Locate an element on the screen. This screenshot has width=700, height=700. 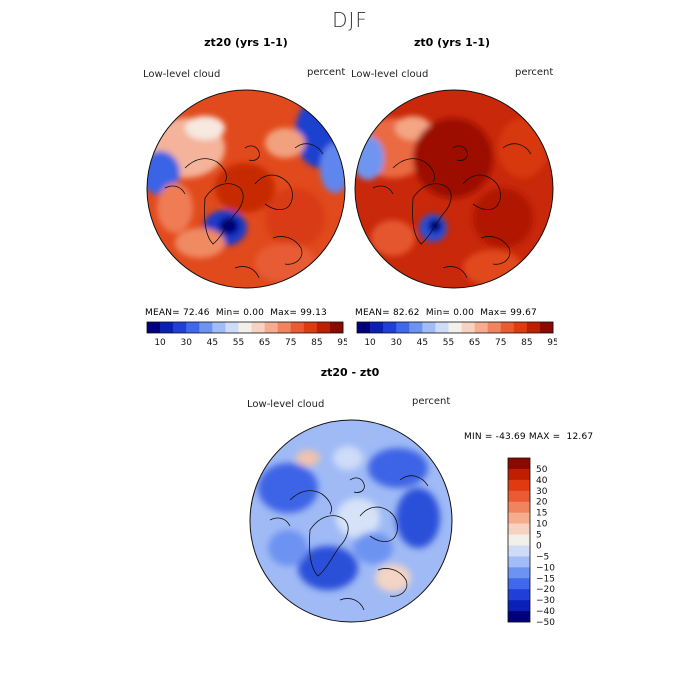
mean-value: 72.46 is located at coordinates (196, 313).